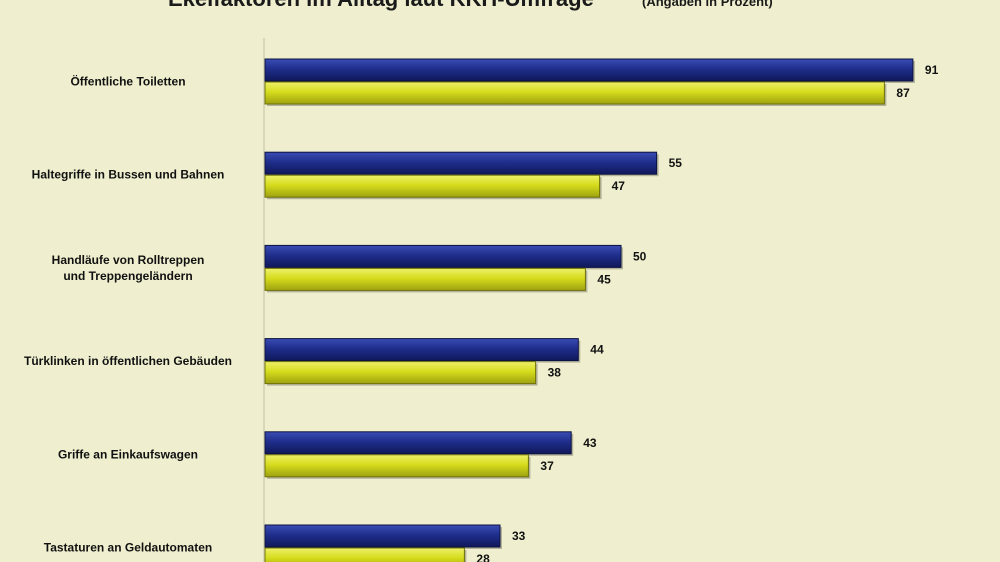 Image resolution: width=1000 pixels, height=562 pixels. I want to click on data-label: 43, so click(590, 443).